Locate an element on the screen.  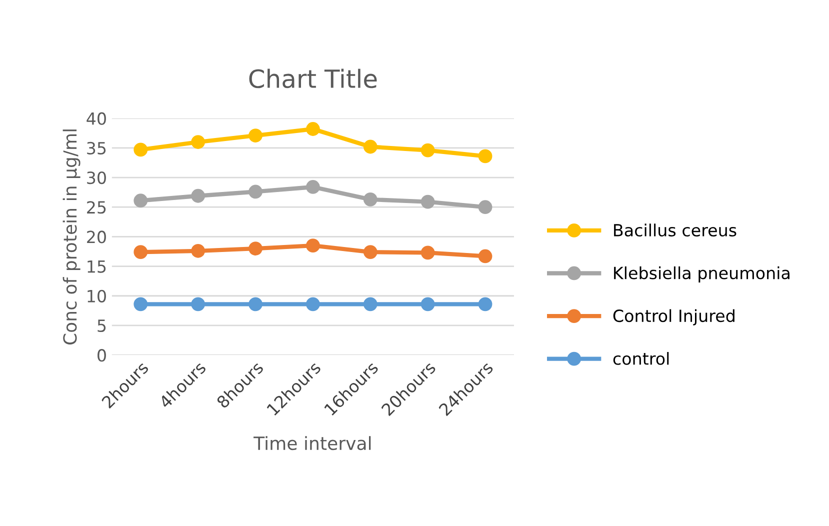
y-tick-label: 15 is located at coordinates (97, 266).